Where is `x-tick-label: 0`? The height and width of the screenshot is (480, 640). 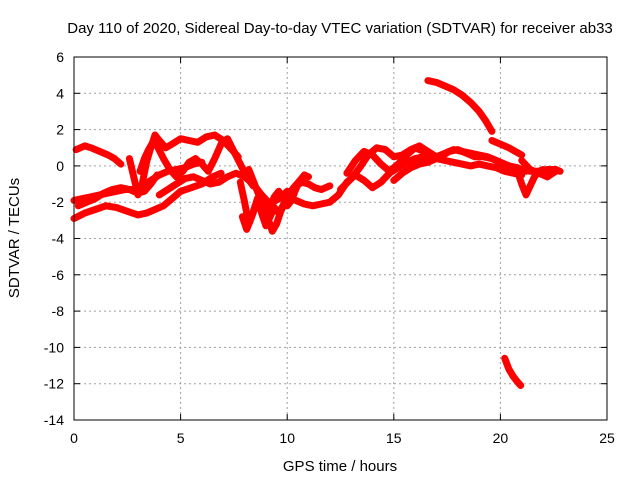 x-tick-label: 0 is located at coordinates (74, 438).